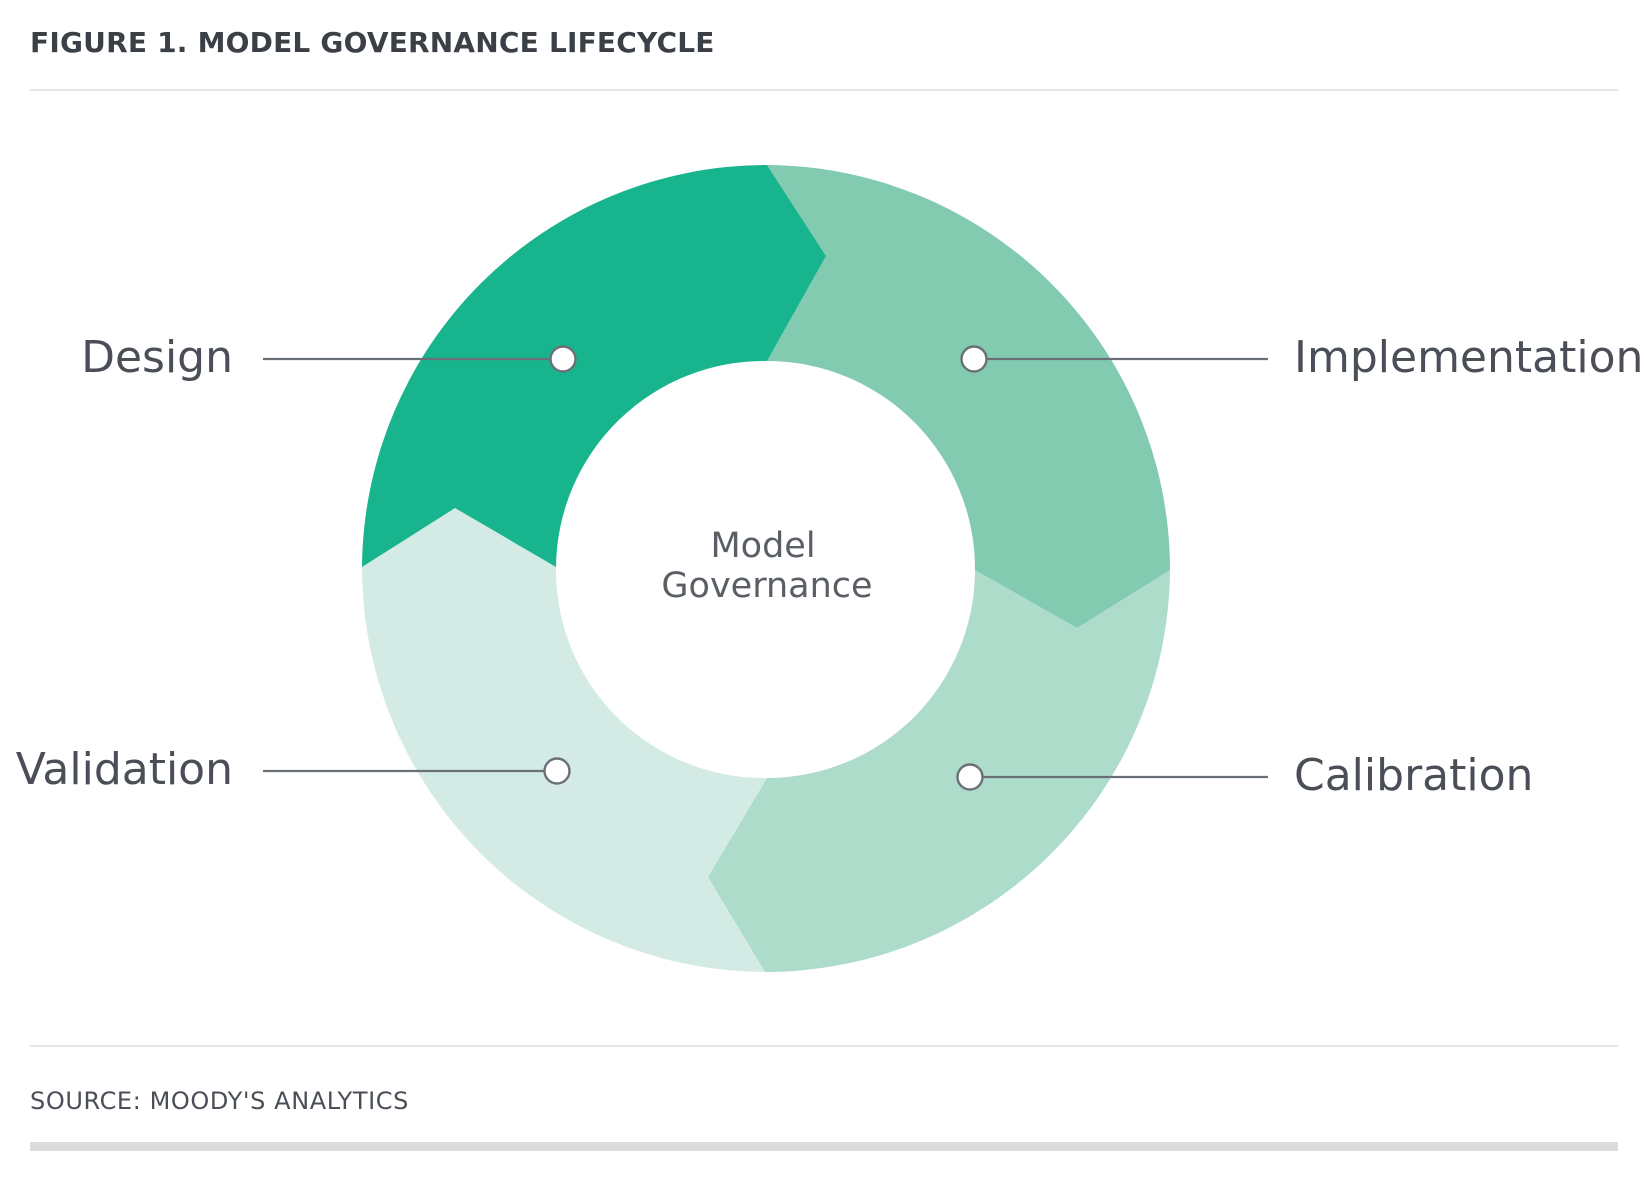 The image size is (1644, 1180). Describe the element at coordinates (157, 357) in the screenshot. I see `stage-label-design: Design` at that location.